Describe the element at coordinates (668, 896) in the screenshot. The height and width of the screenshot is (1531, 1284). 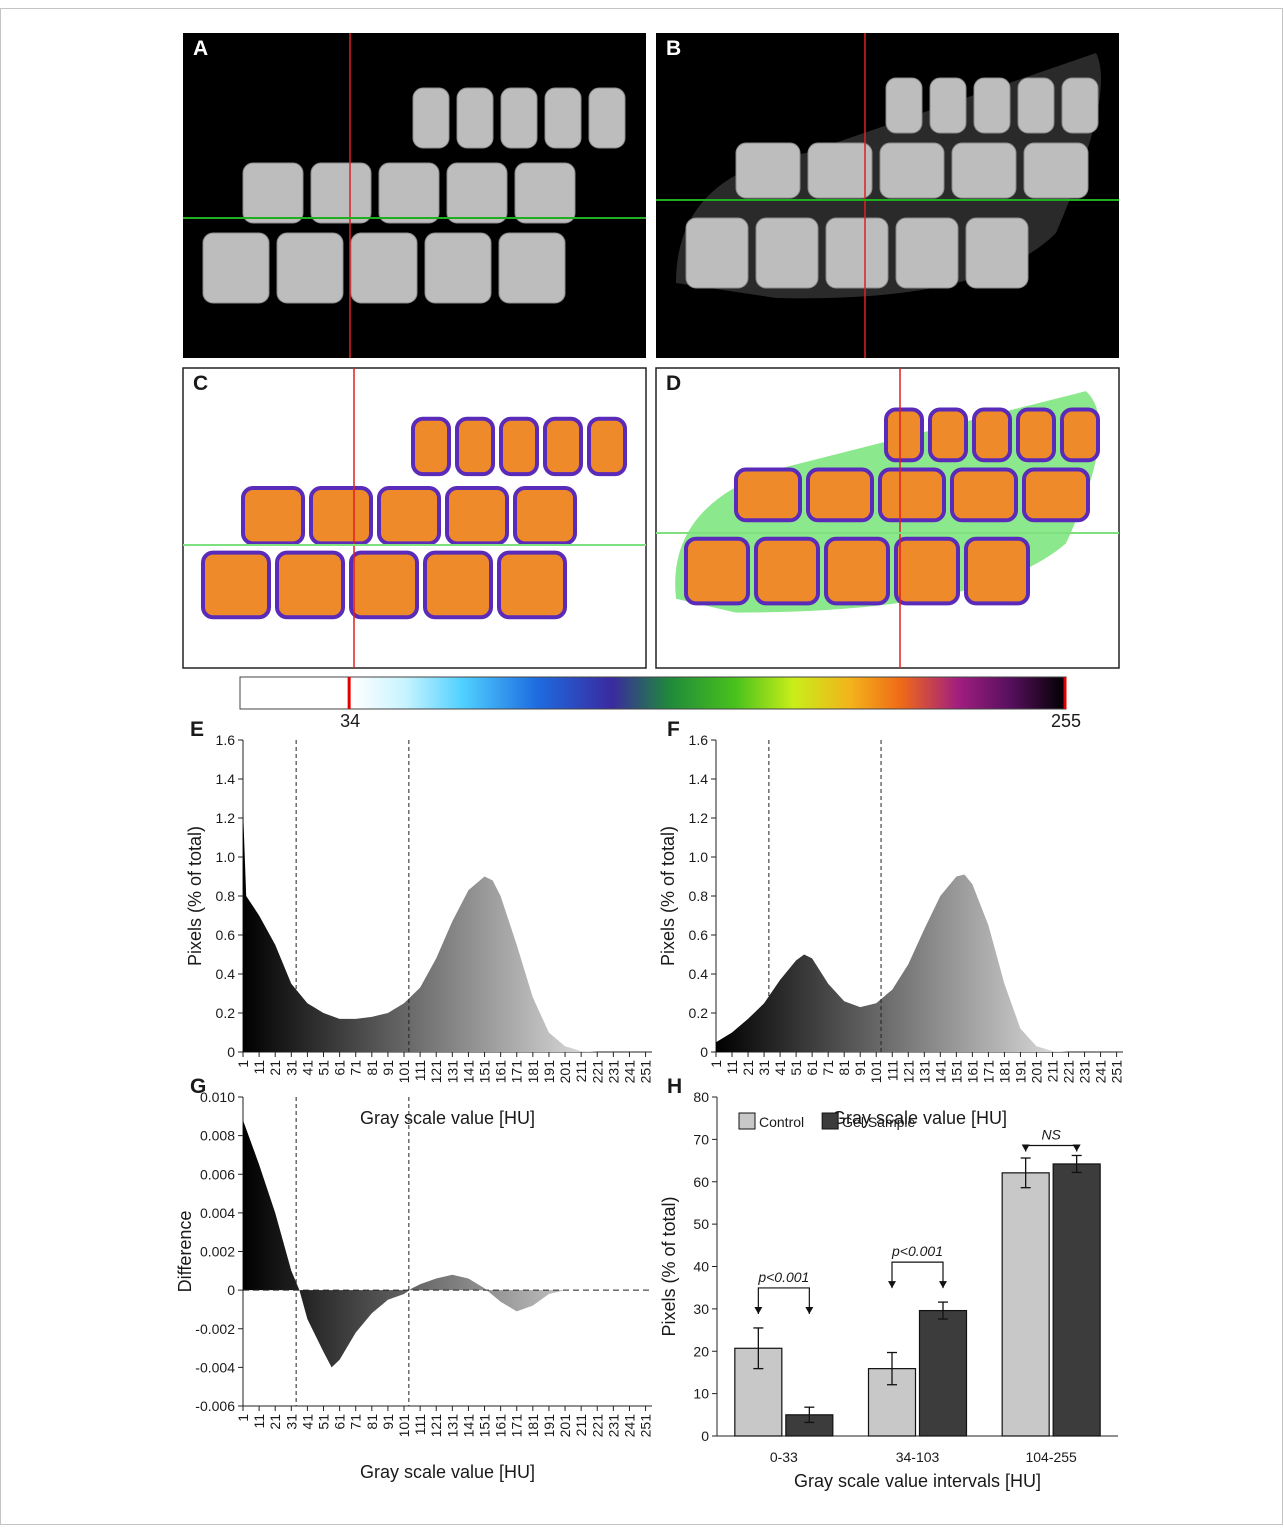
I see `y-axis-title: Pixels (% of total)` at that location.